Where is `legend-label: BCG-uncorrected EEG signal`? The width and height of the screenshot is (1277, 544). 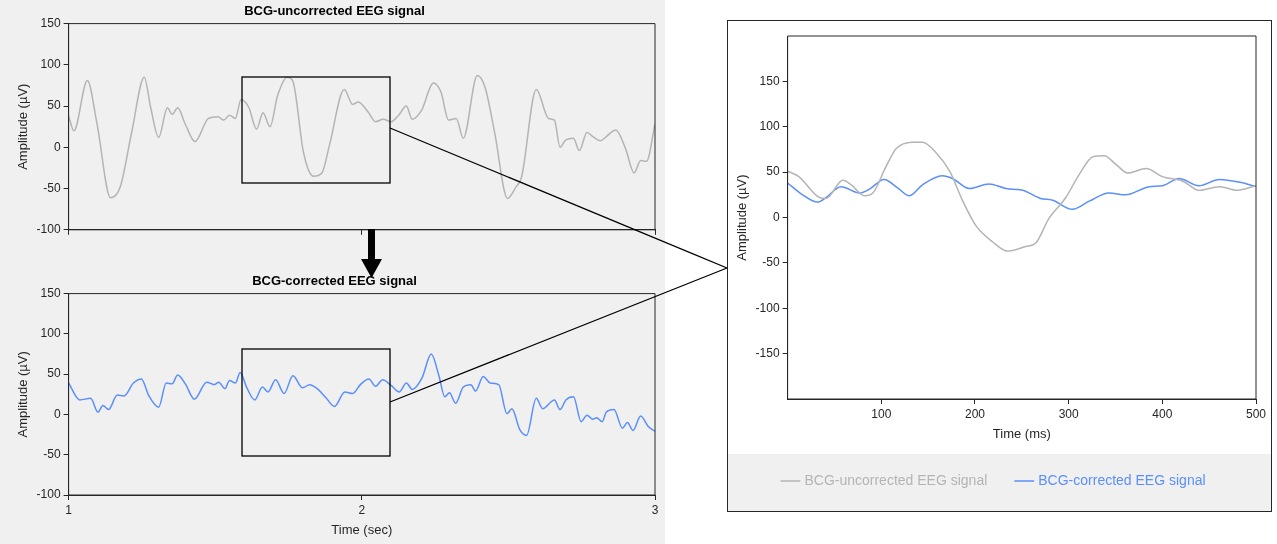
legend-label: BCG-uncorrected EEG signal is located at coordinates (896, 479).